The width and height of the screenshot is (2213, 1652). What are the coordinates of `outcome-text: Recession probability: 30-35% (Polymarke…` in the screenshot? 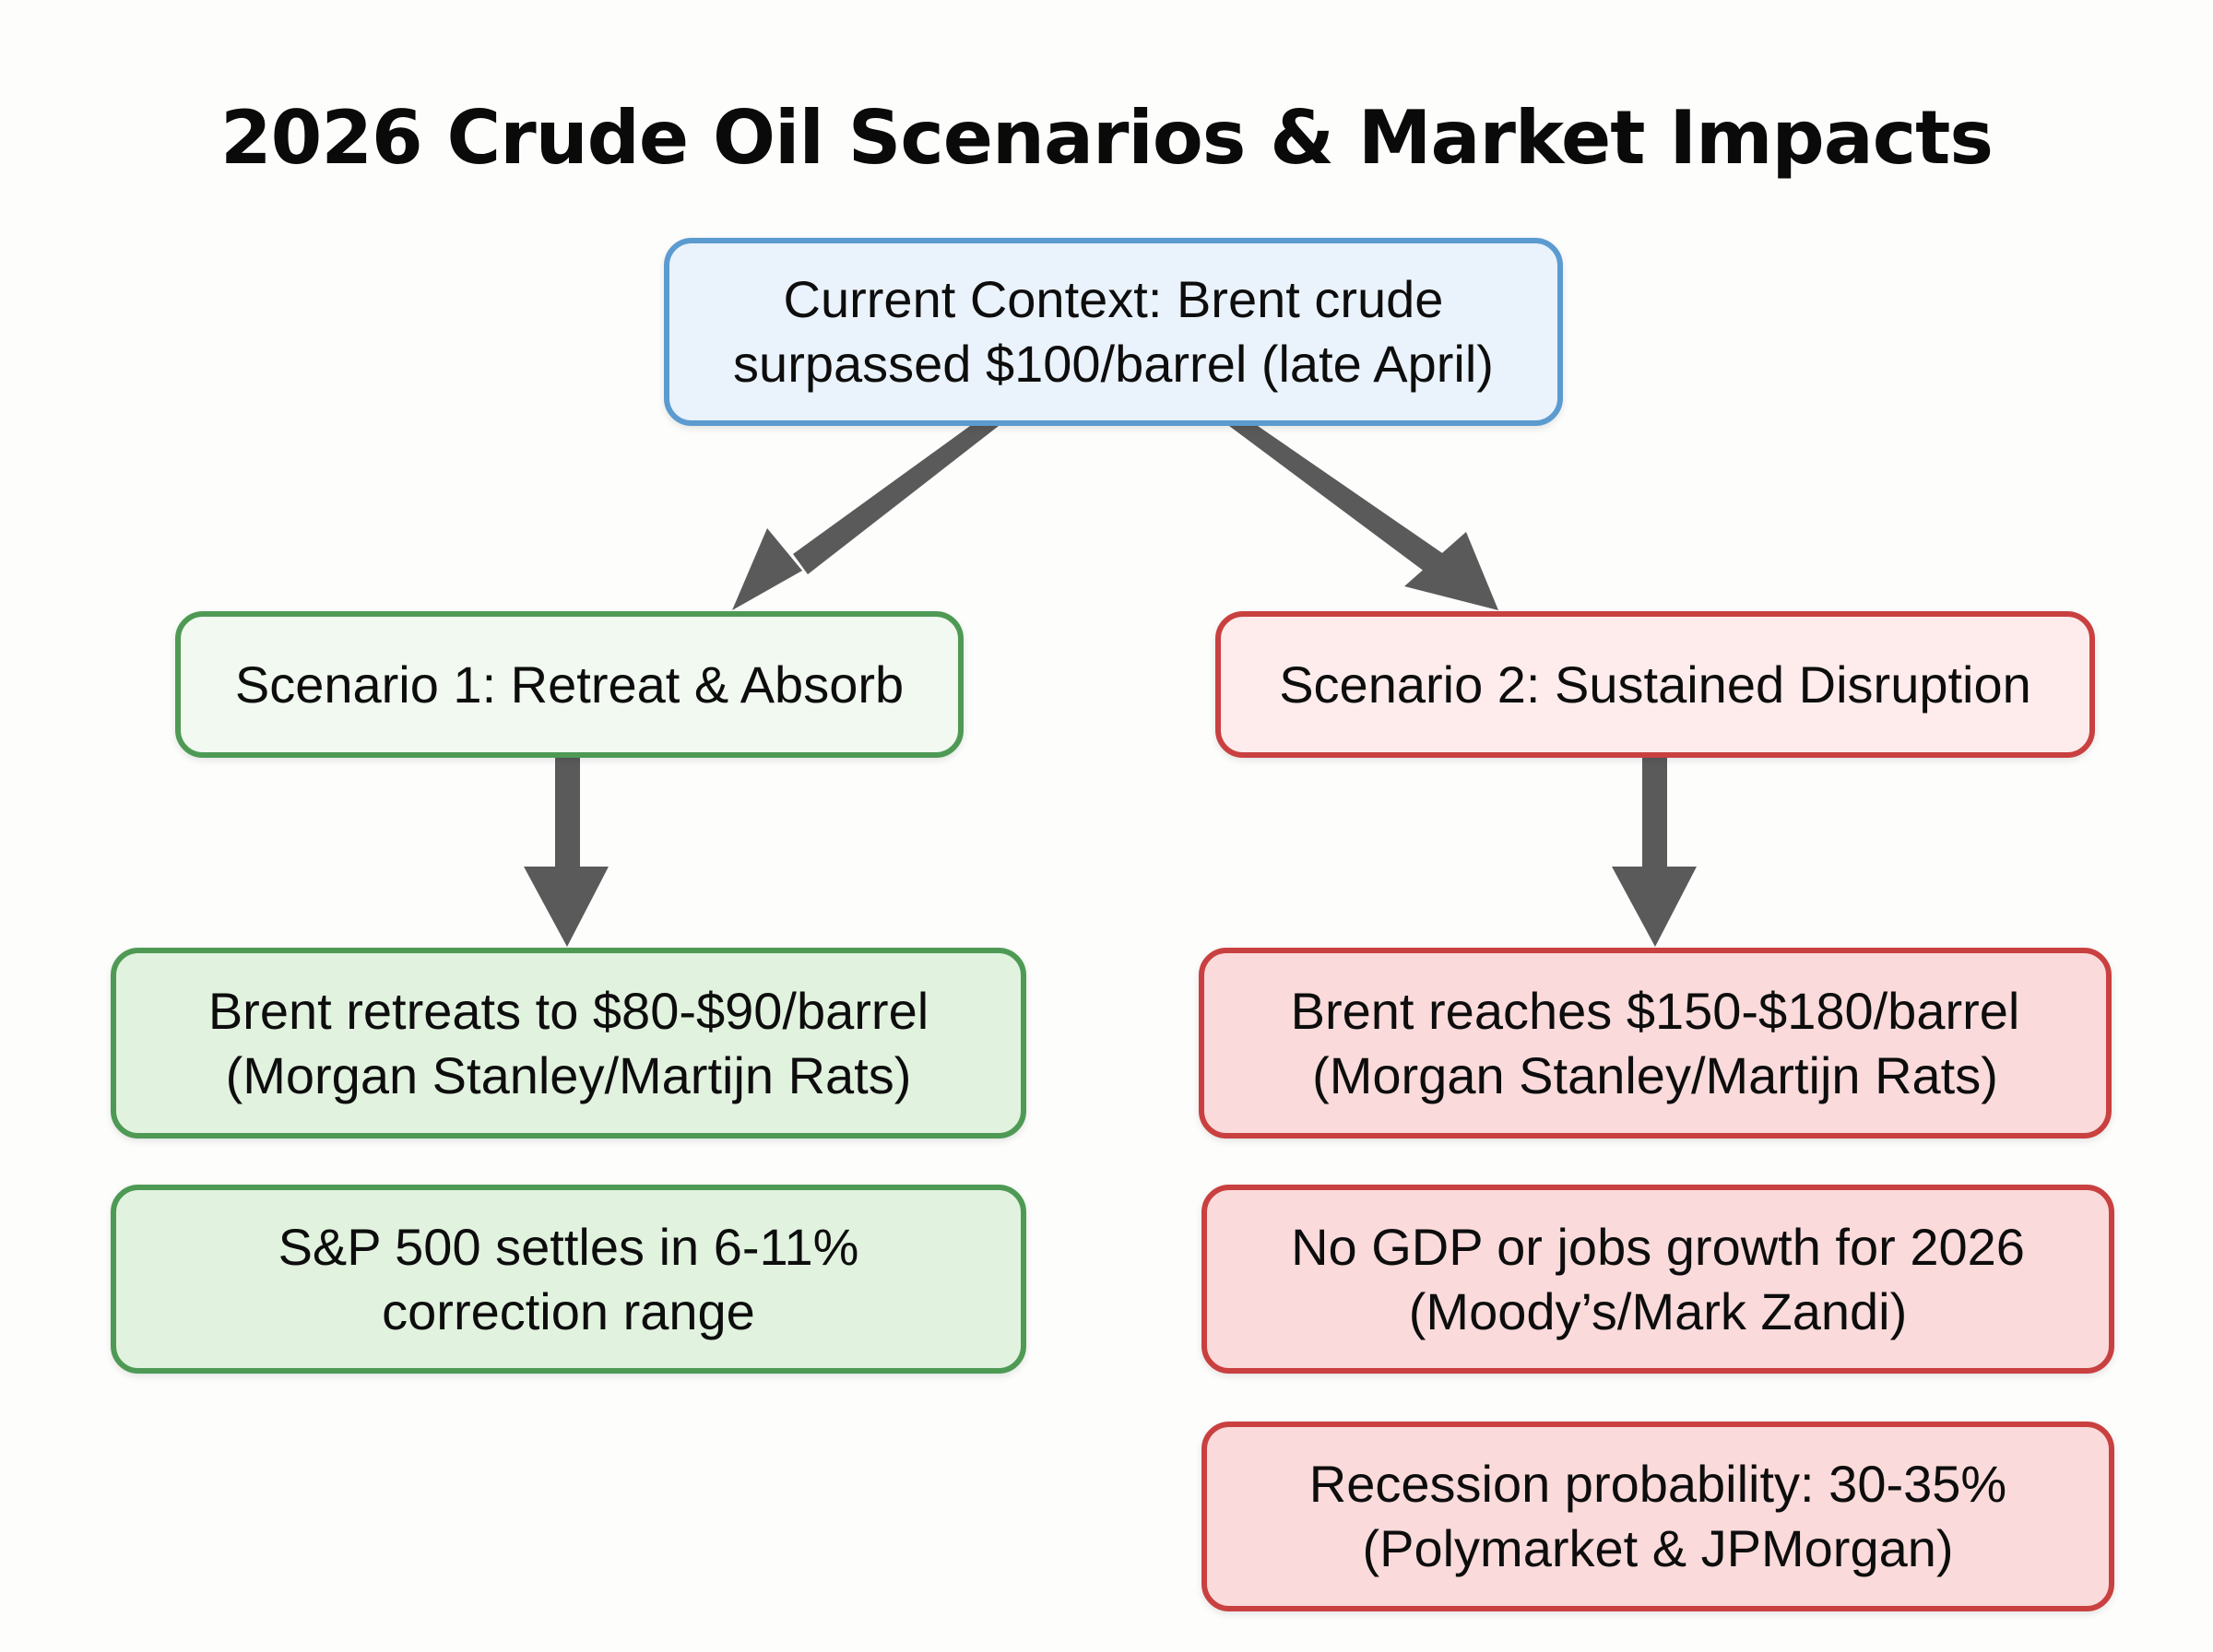 It's located at (1657, 1516).